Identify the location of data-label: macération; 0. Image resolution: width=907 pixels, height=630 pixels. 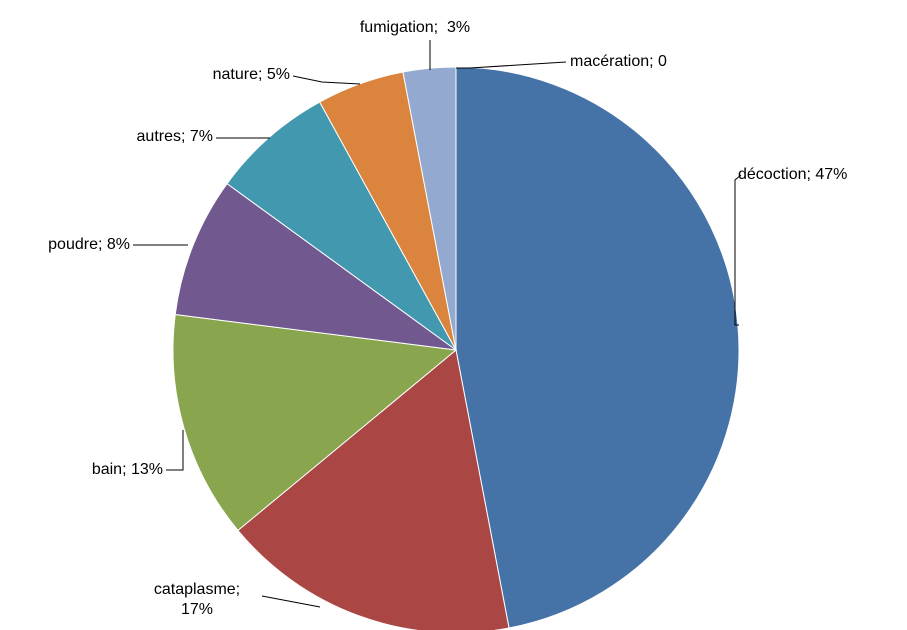
(618, 61).